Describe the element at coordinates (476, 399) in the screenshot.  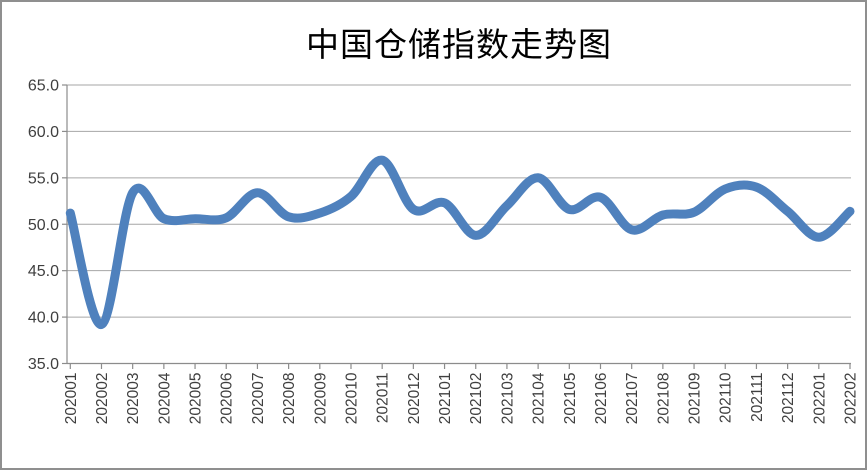
I see `x-tick-label: 202102` at that location.